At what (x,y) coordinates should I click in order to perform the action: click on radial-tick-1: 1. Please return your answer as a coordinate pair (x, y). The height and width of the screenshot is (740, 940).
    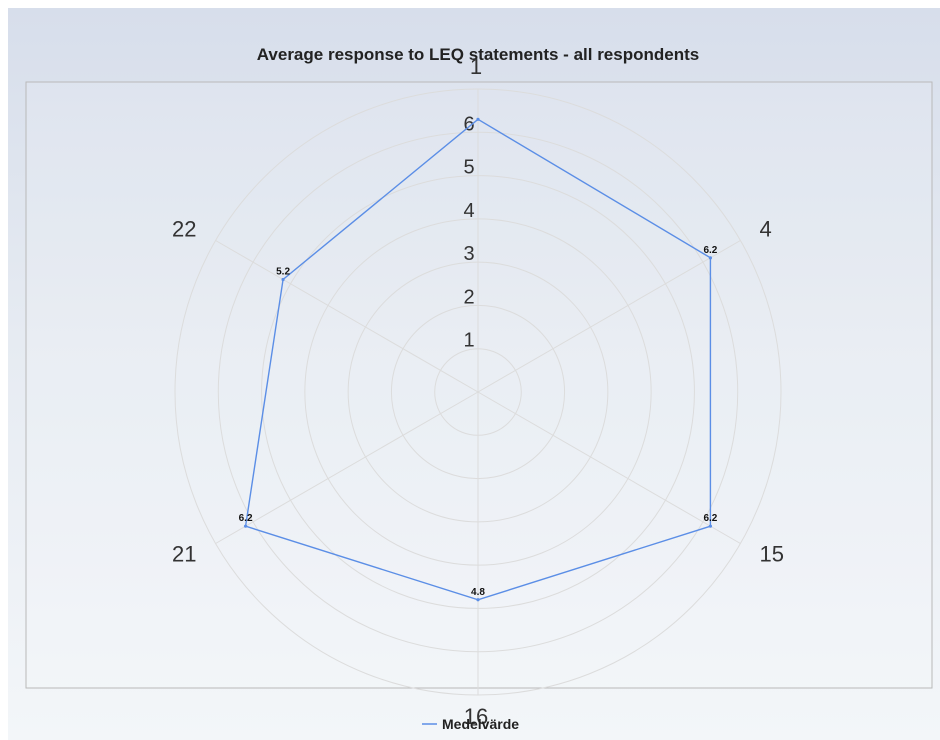
    Looking at the image, I should click on (468, 341).